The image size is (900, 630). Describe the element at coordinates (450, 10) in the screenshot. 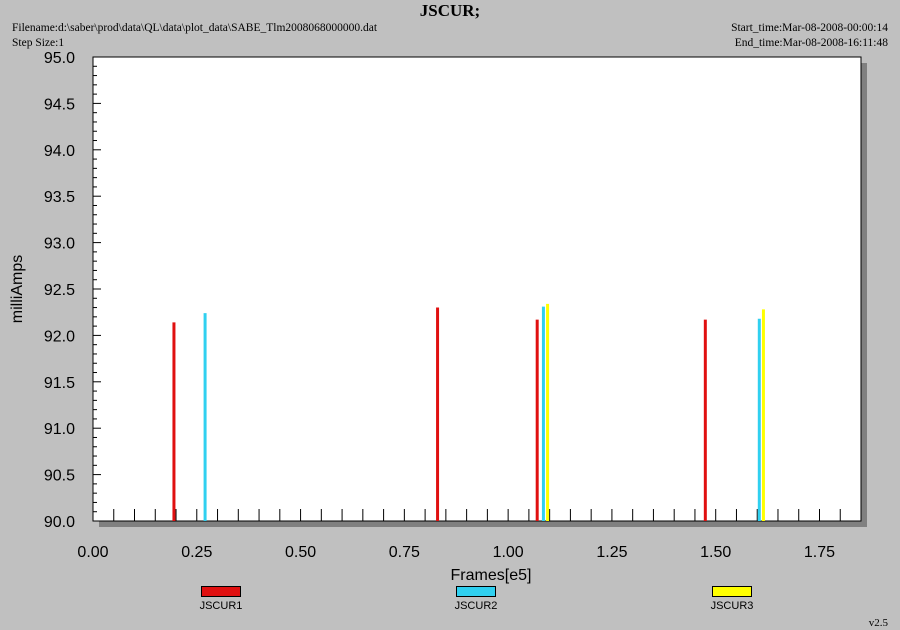

I see `chart-title: JSCUR;` at that location.